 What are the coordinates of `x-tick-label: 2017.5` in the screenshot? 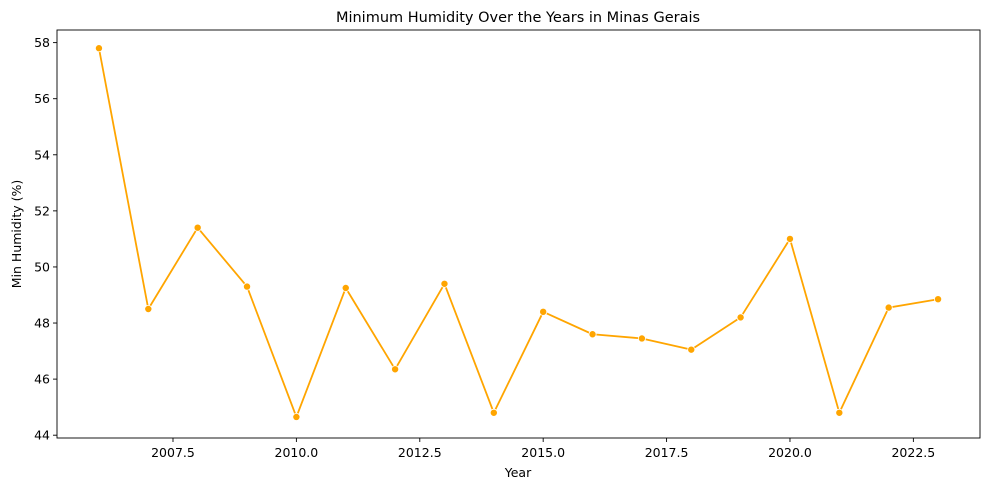 It's located at (667, 452).